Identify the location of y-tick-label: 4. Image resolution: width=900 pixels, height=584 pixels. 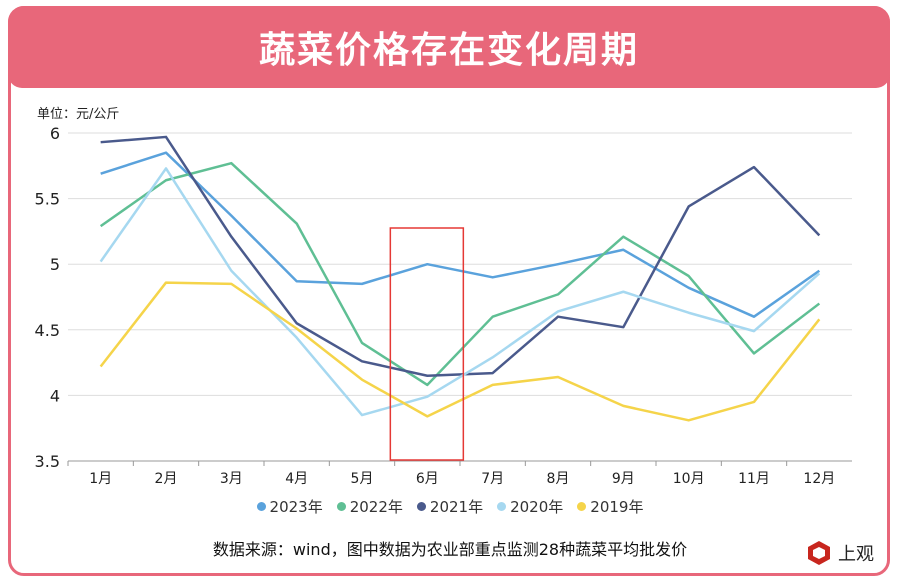
(55, 395).